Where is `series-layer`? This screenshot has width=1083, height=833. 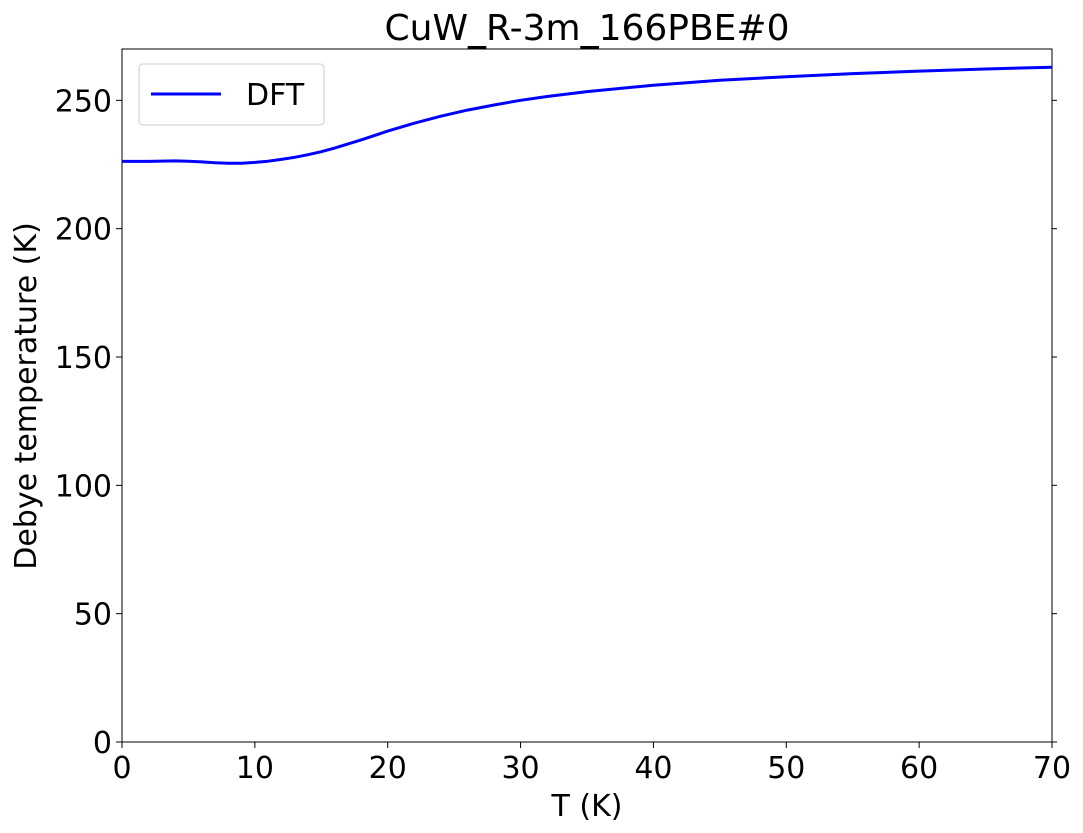
series-layer is located at coordinates (587, 115).